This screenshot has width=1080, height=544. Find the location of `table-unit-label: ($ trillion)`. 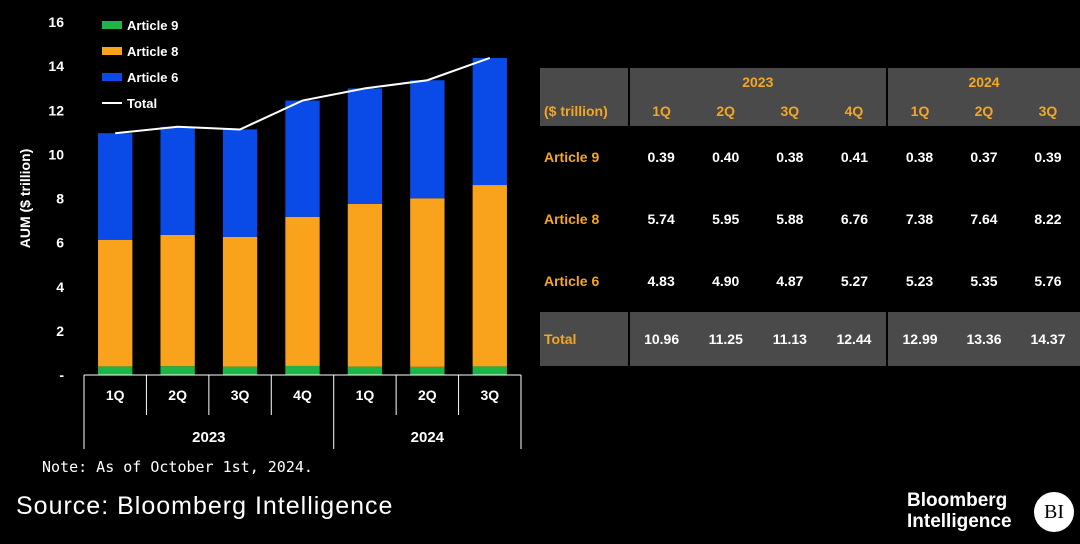

table-unit-label: ($ trillion) is located at coordinates (584, 111).